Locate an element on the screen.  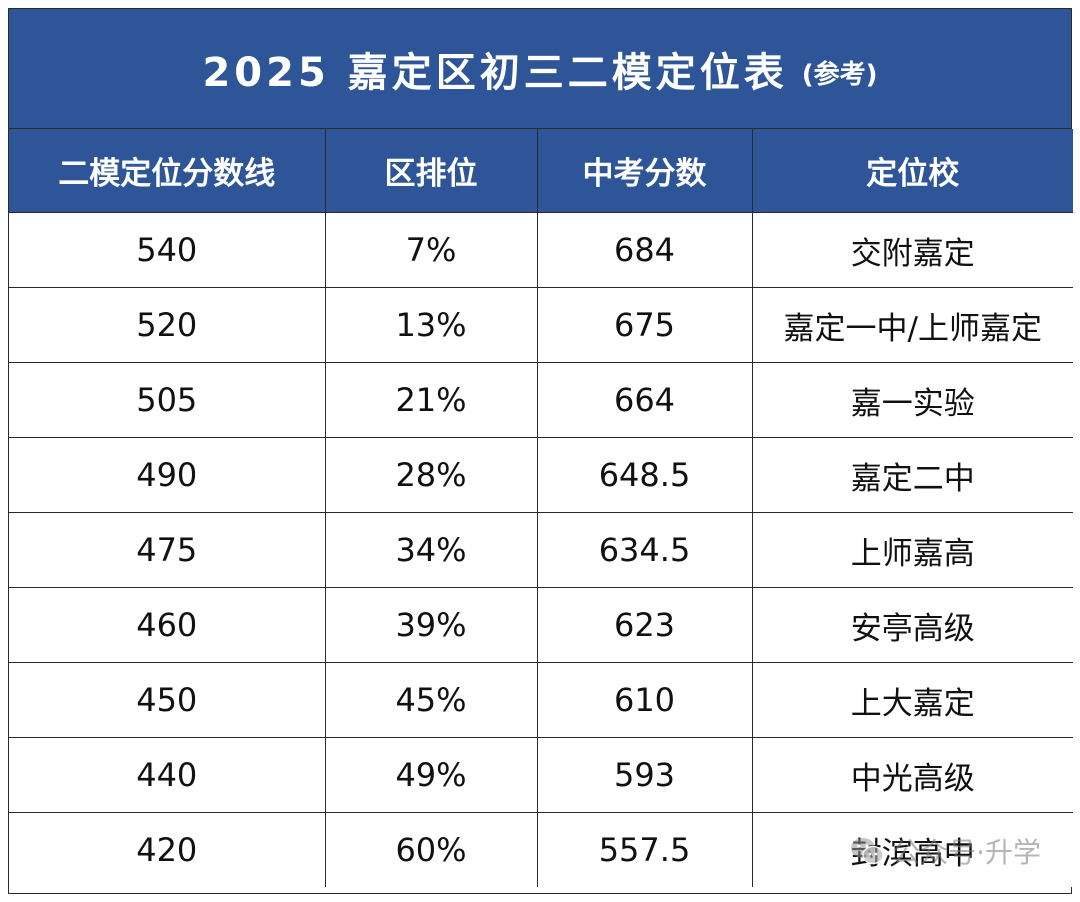
table-row: 420 60% 557.5 封滨高中 is located at coordinates (541, 849).